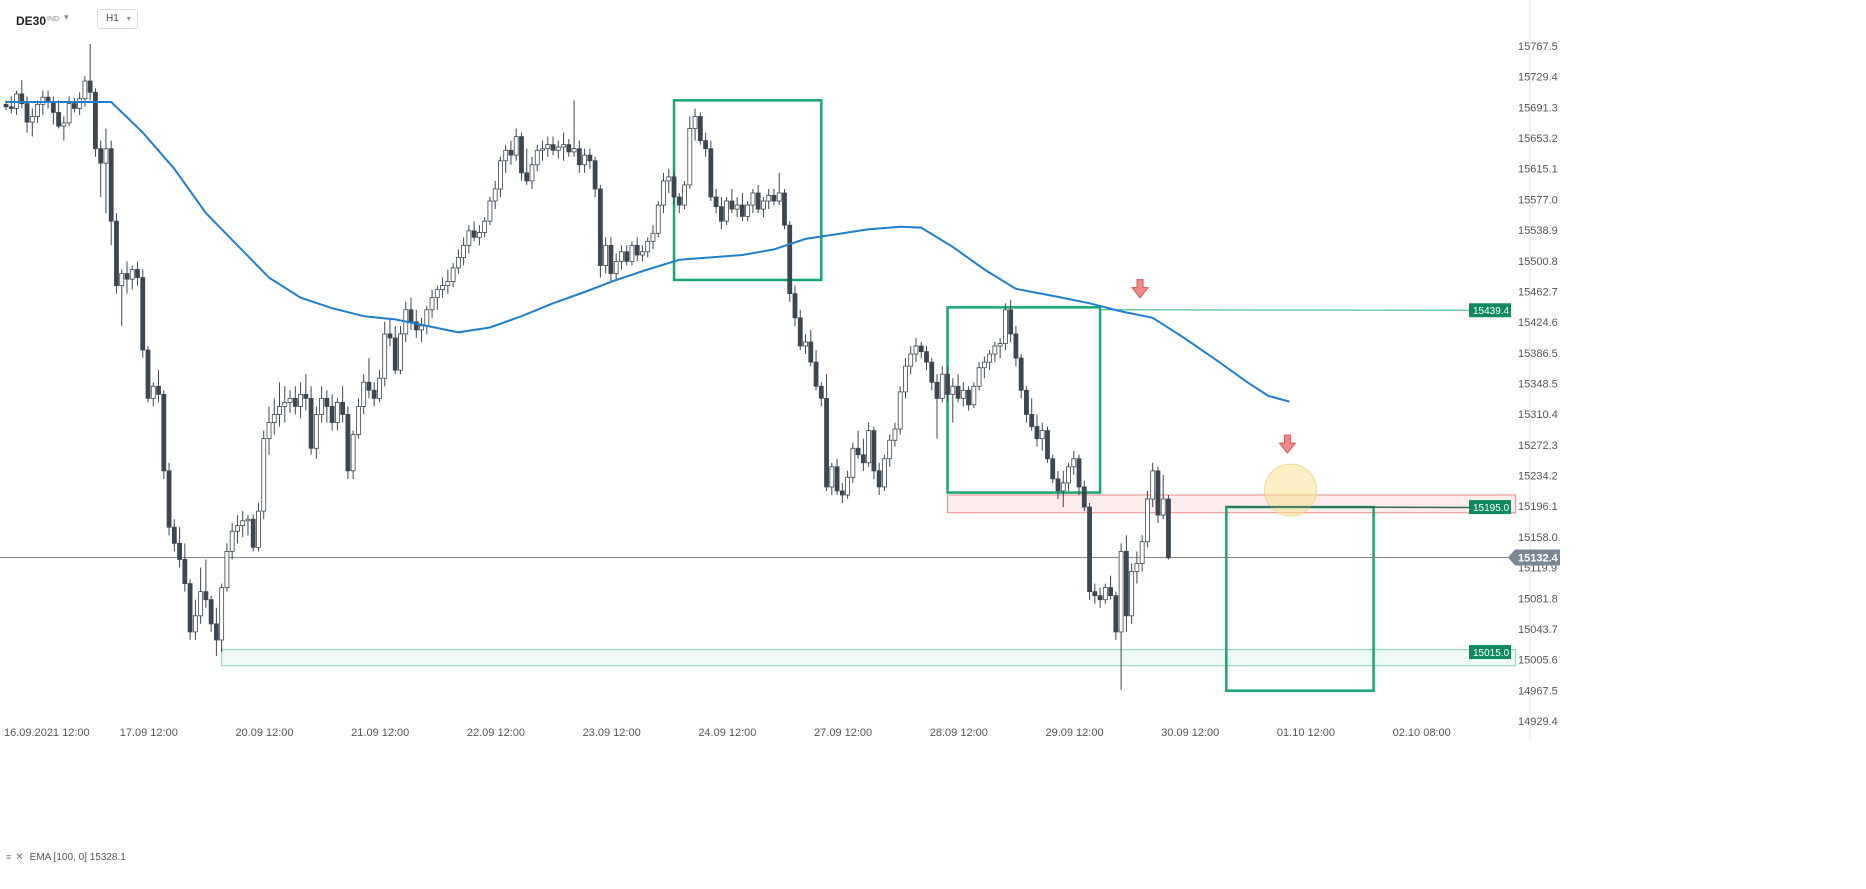  I want to click on y-tick-label: 15538.9, so click(1538, 231).